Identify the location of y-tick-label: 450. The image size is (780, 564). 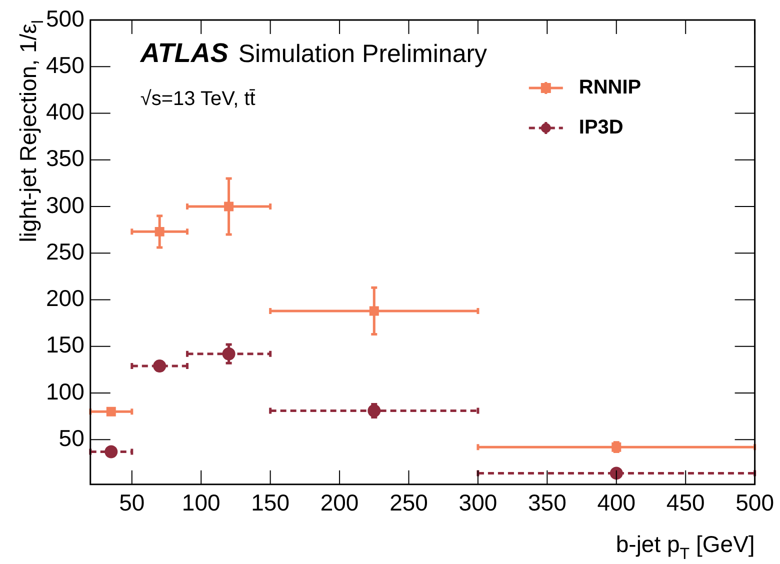
(65, 65).